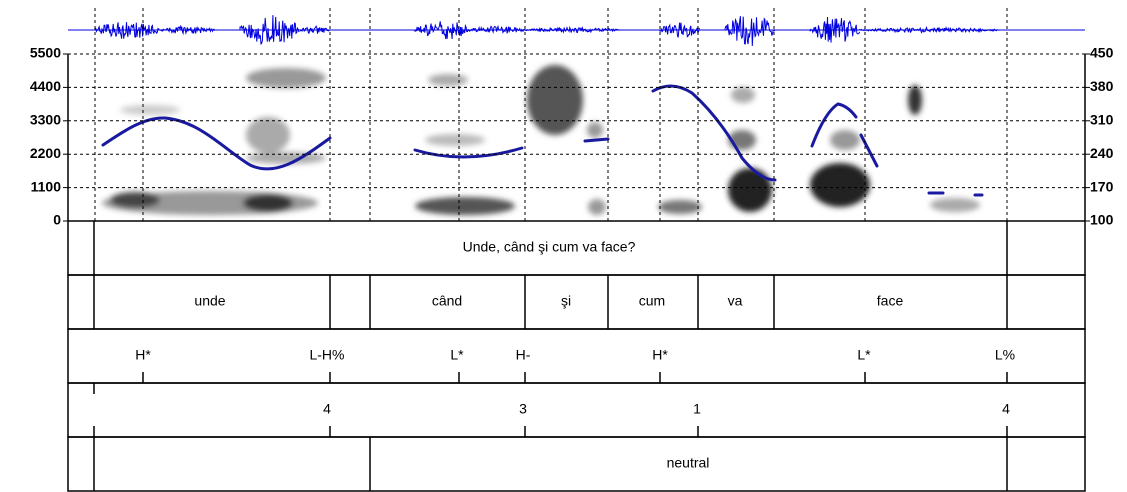 Image resolution: width=1127 pixels, height=492 pixels. I want to click on y-tick-label: 5500, so click(45, 53).